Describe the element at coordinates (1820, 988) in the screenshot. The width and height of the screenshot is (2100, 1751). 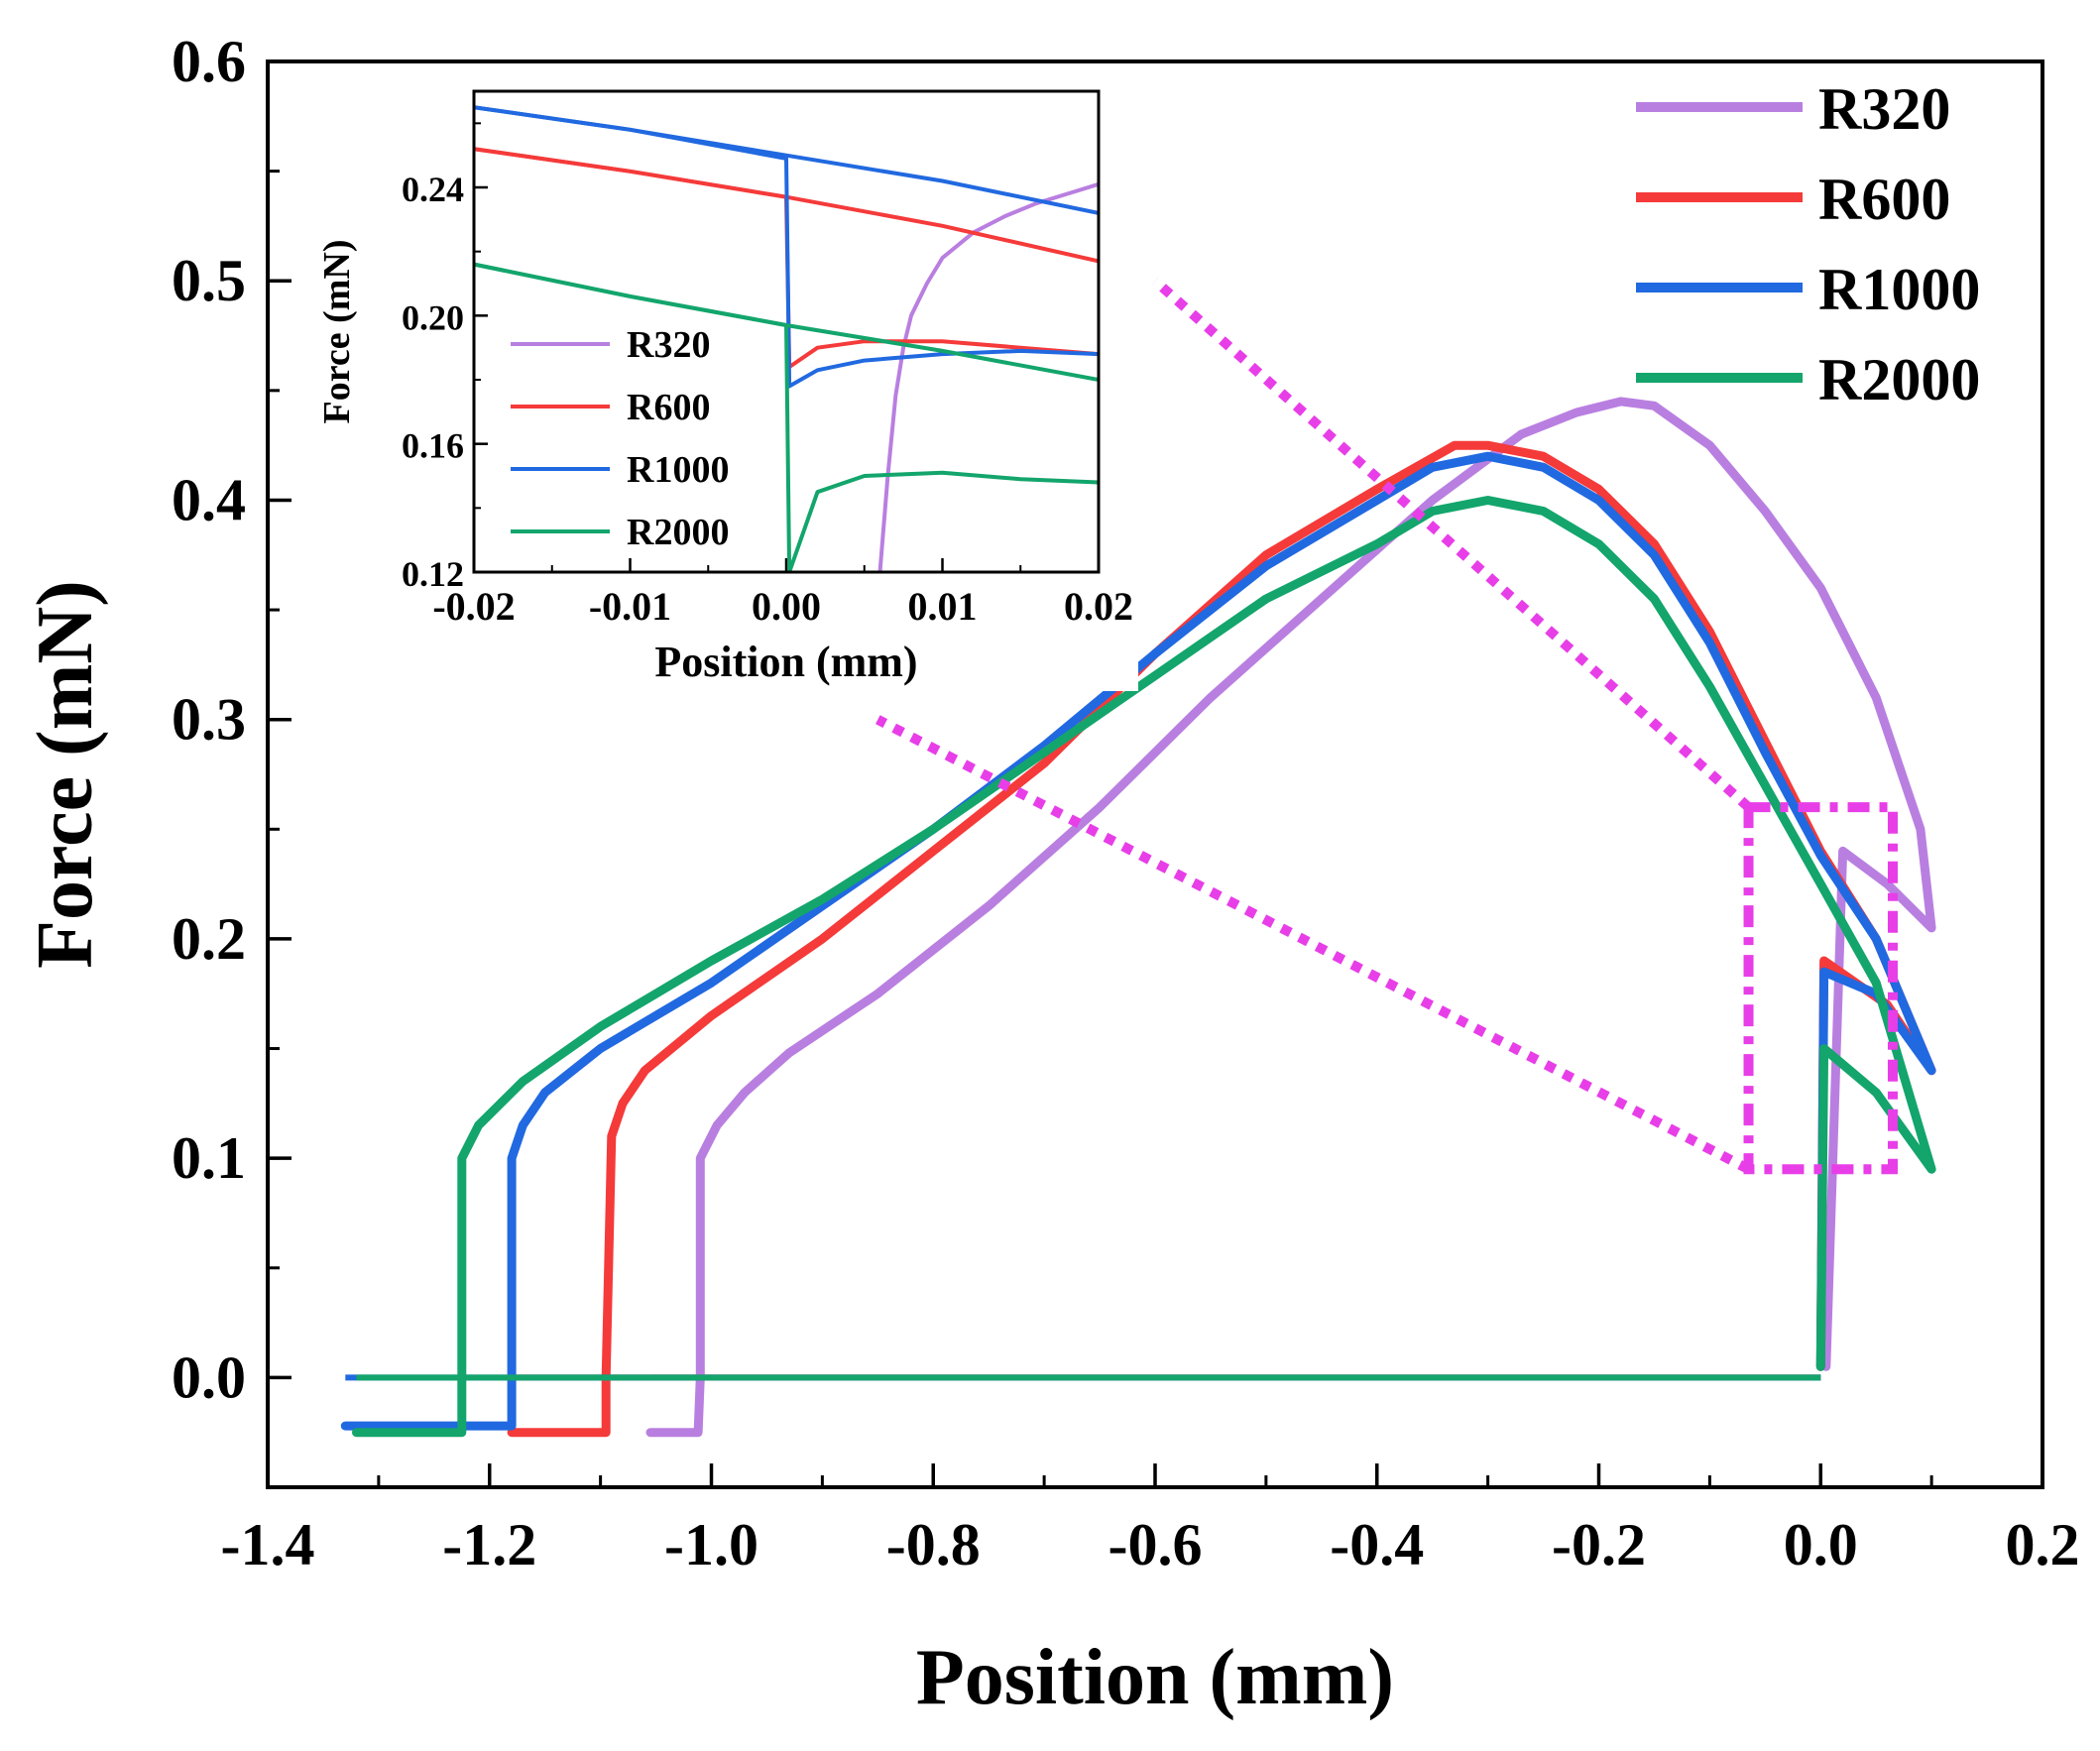
I see `zoom-highlight-box` at that location.